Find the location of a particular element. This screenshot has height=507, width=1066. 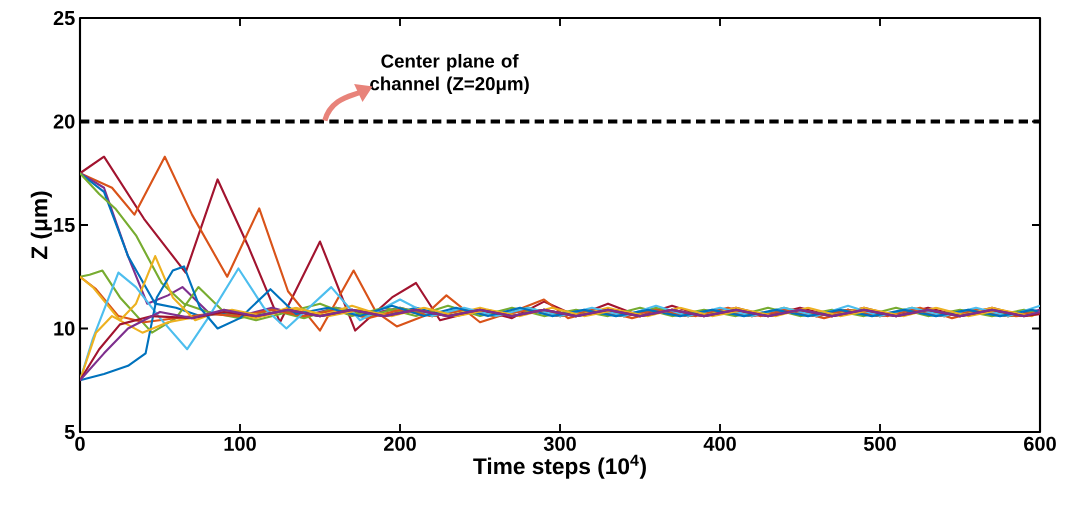

x-tick-label: 500 is located at coordinates (879, 443).